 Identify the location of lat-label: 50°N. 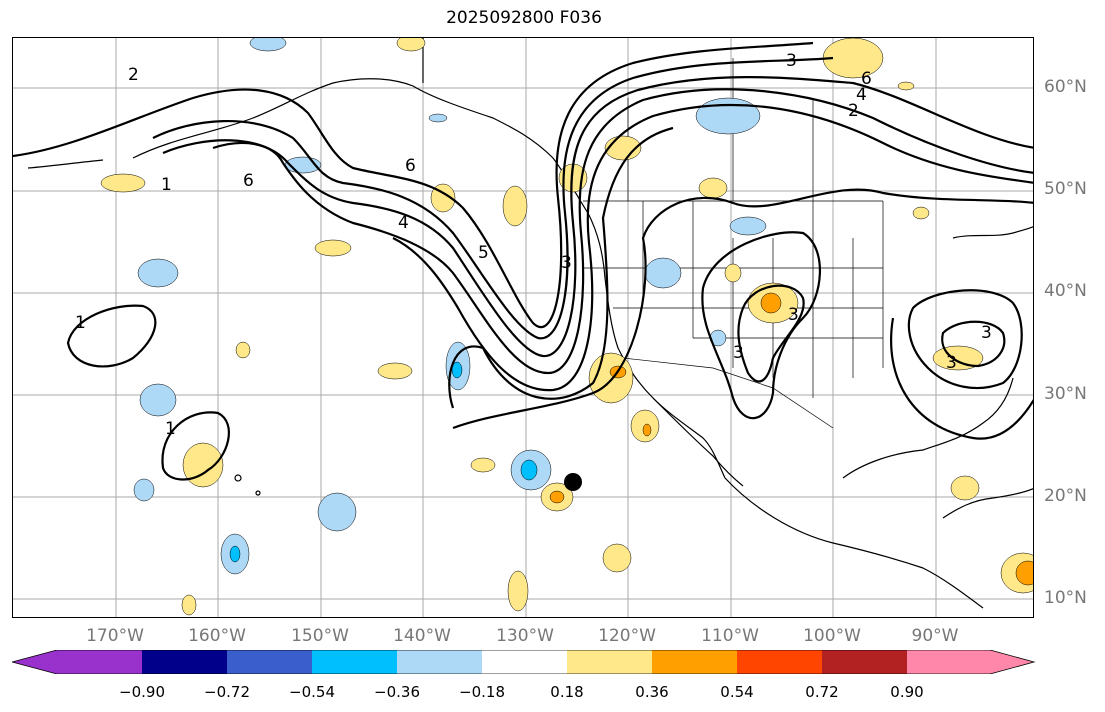
(1065, 189).